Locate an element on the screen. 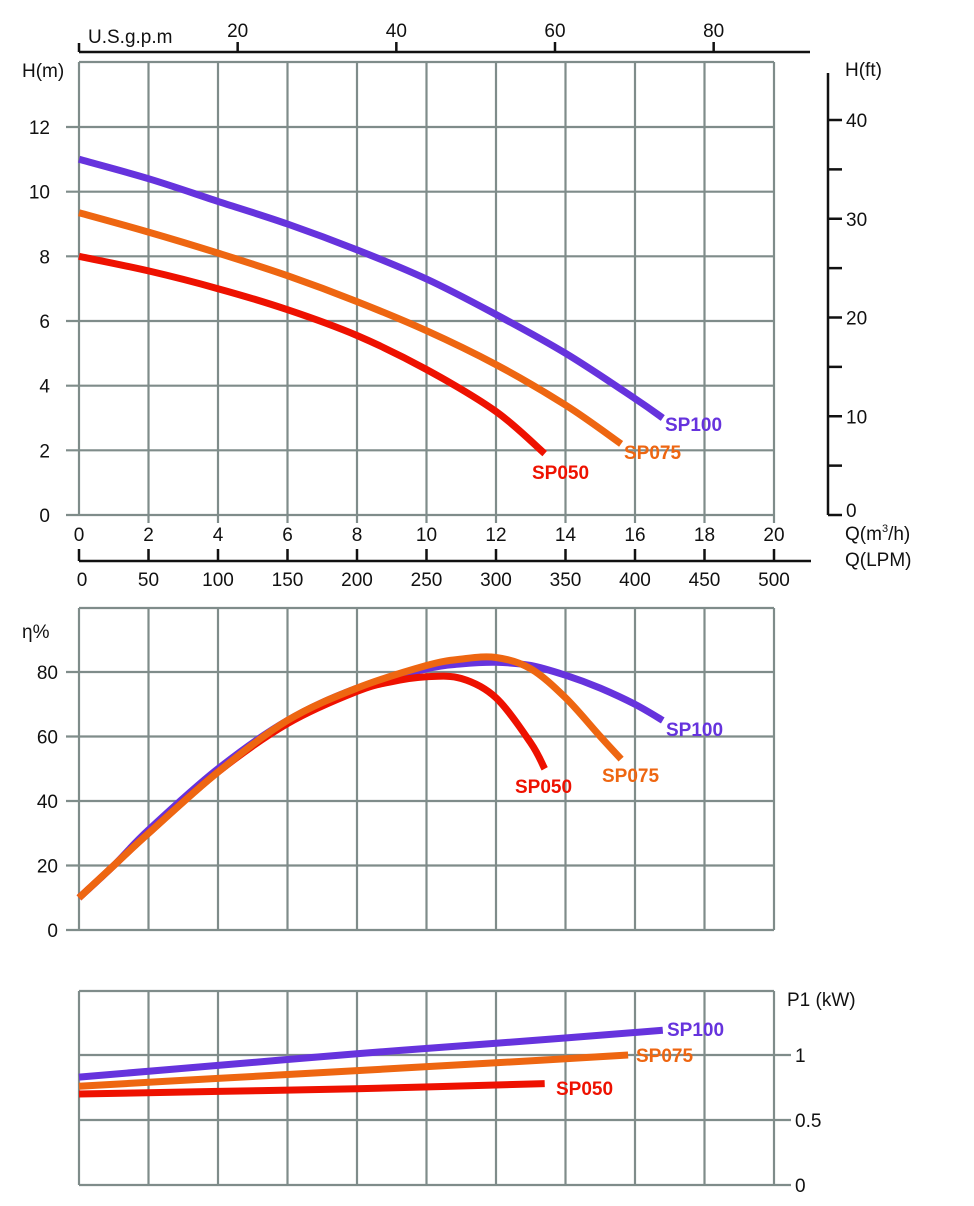  eff-series-label-sp100: SP100 is located at coordinates (694, 730).